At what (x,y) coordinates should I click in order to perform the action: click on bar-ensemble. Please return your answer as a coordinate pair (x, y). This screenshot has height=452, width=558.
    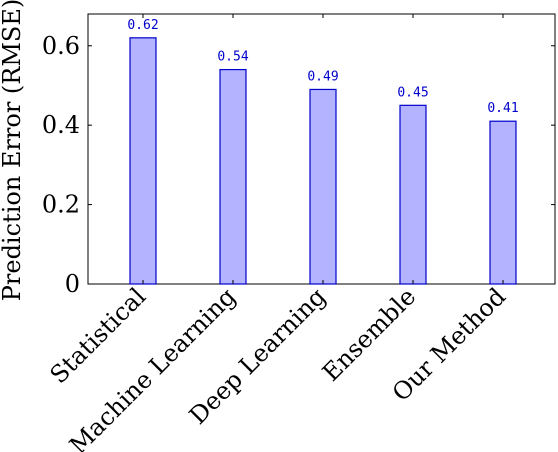
    Looking at the image, I should click on (413, 194).